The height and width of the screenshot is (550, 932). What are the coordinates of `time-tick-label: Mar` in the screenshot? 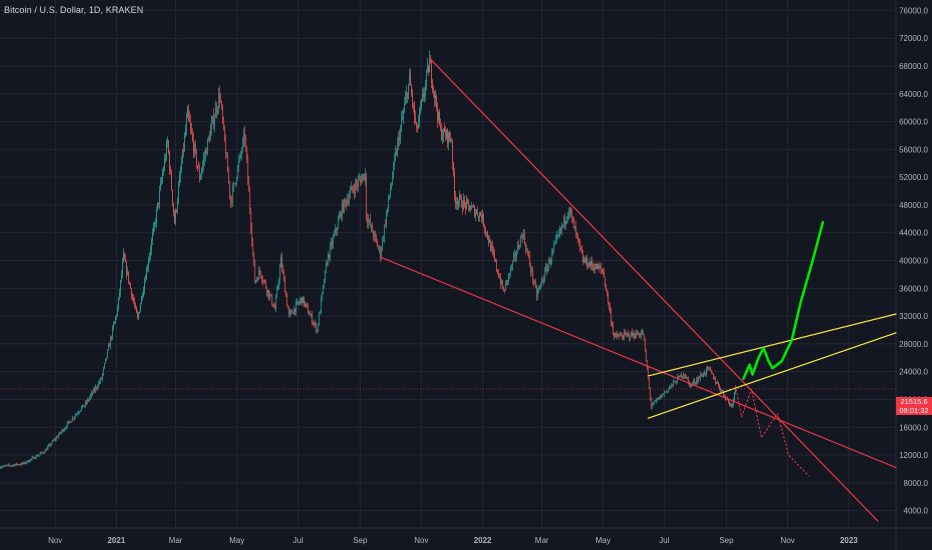 It's located at (176, 540).